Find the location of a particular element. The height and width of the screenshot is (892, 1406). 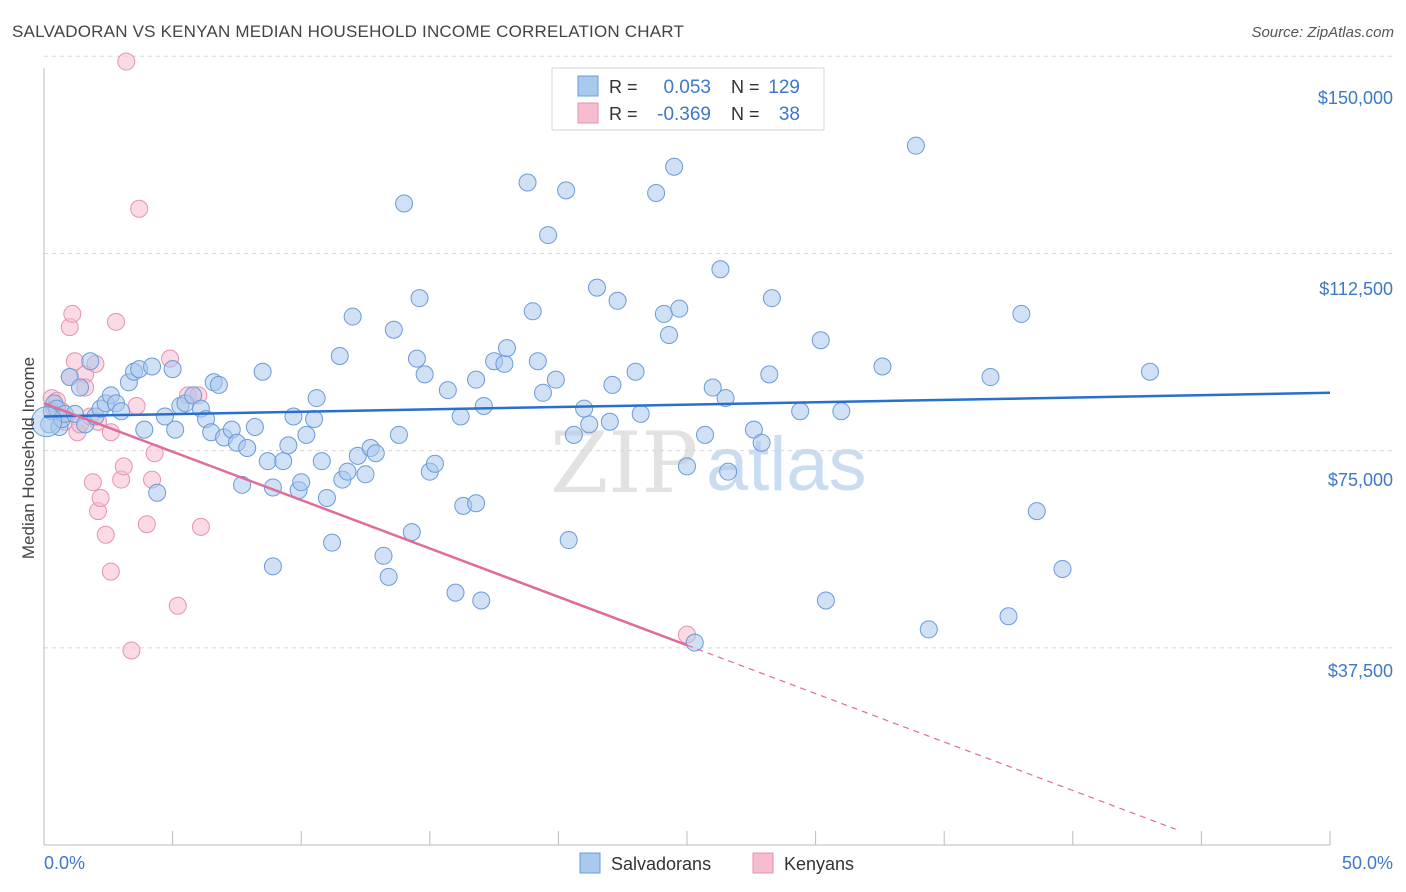

y-axis-title: Median Household Income is located at coordinates (28, 458).